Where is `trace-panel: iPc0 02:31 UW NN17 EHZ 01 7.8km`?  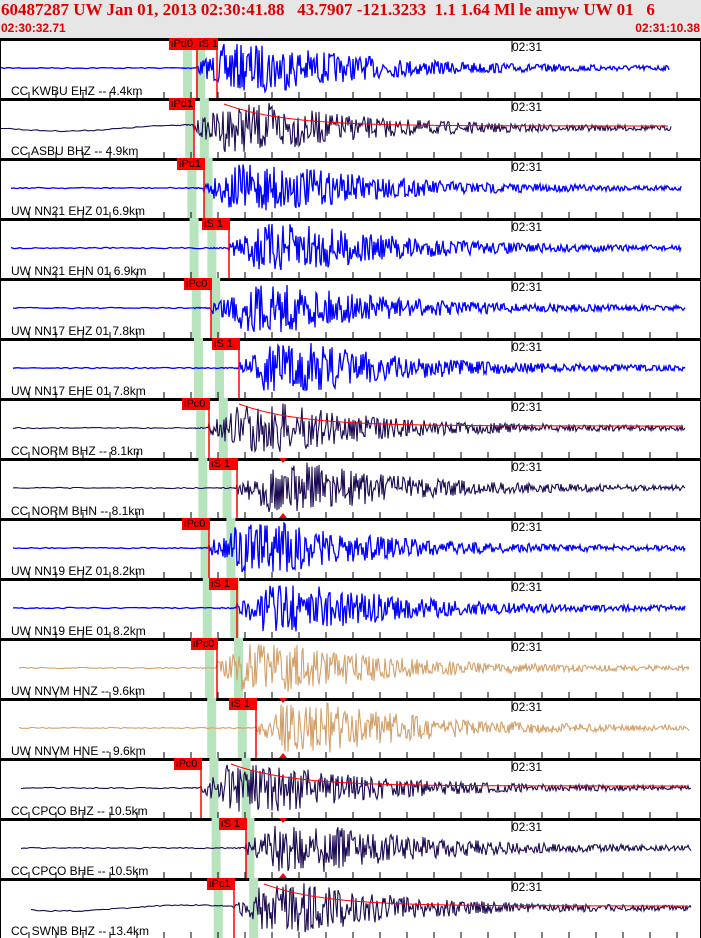
trace-panel: iPc0 02:31 UW NN17 EHZ 01 7.8km is located at coordinates (350, 308).